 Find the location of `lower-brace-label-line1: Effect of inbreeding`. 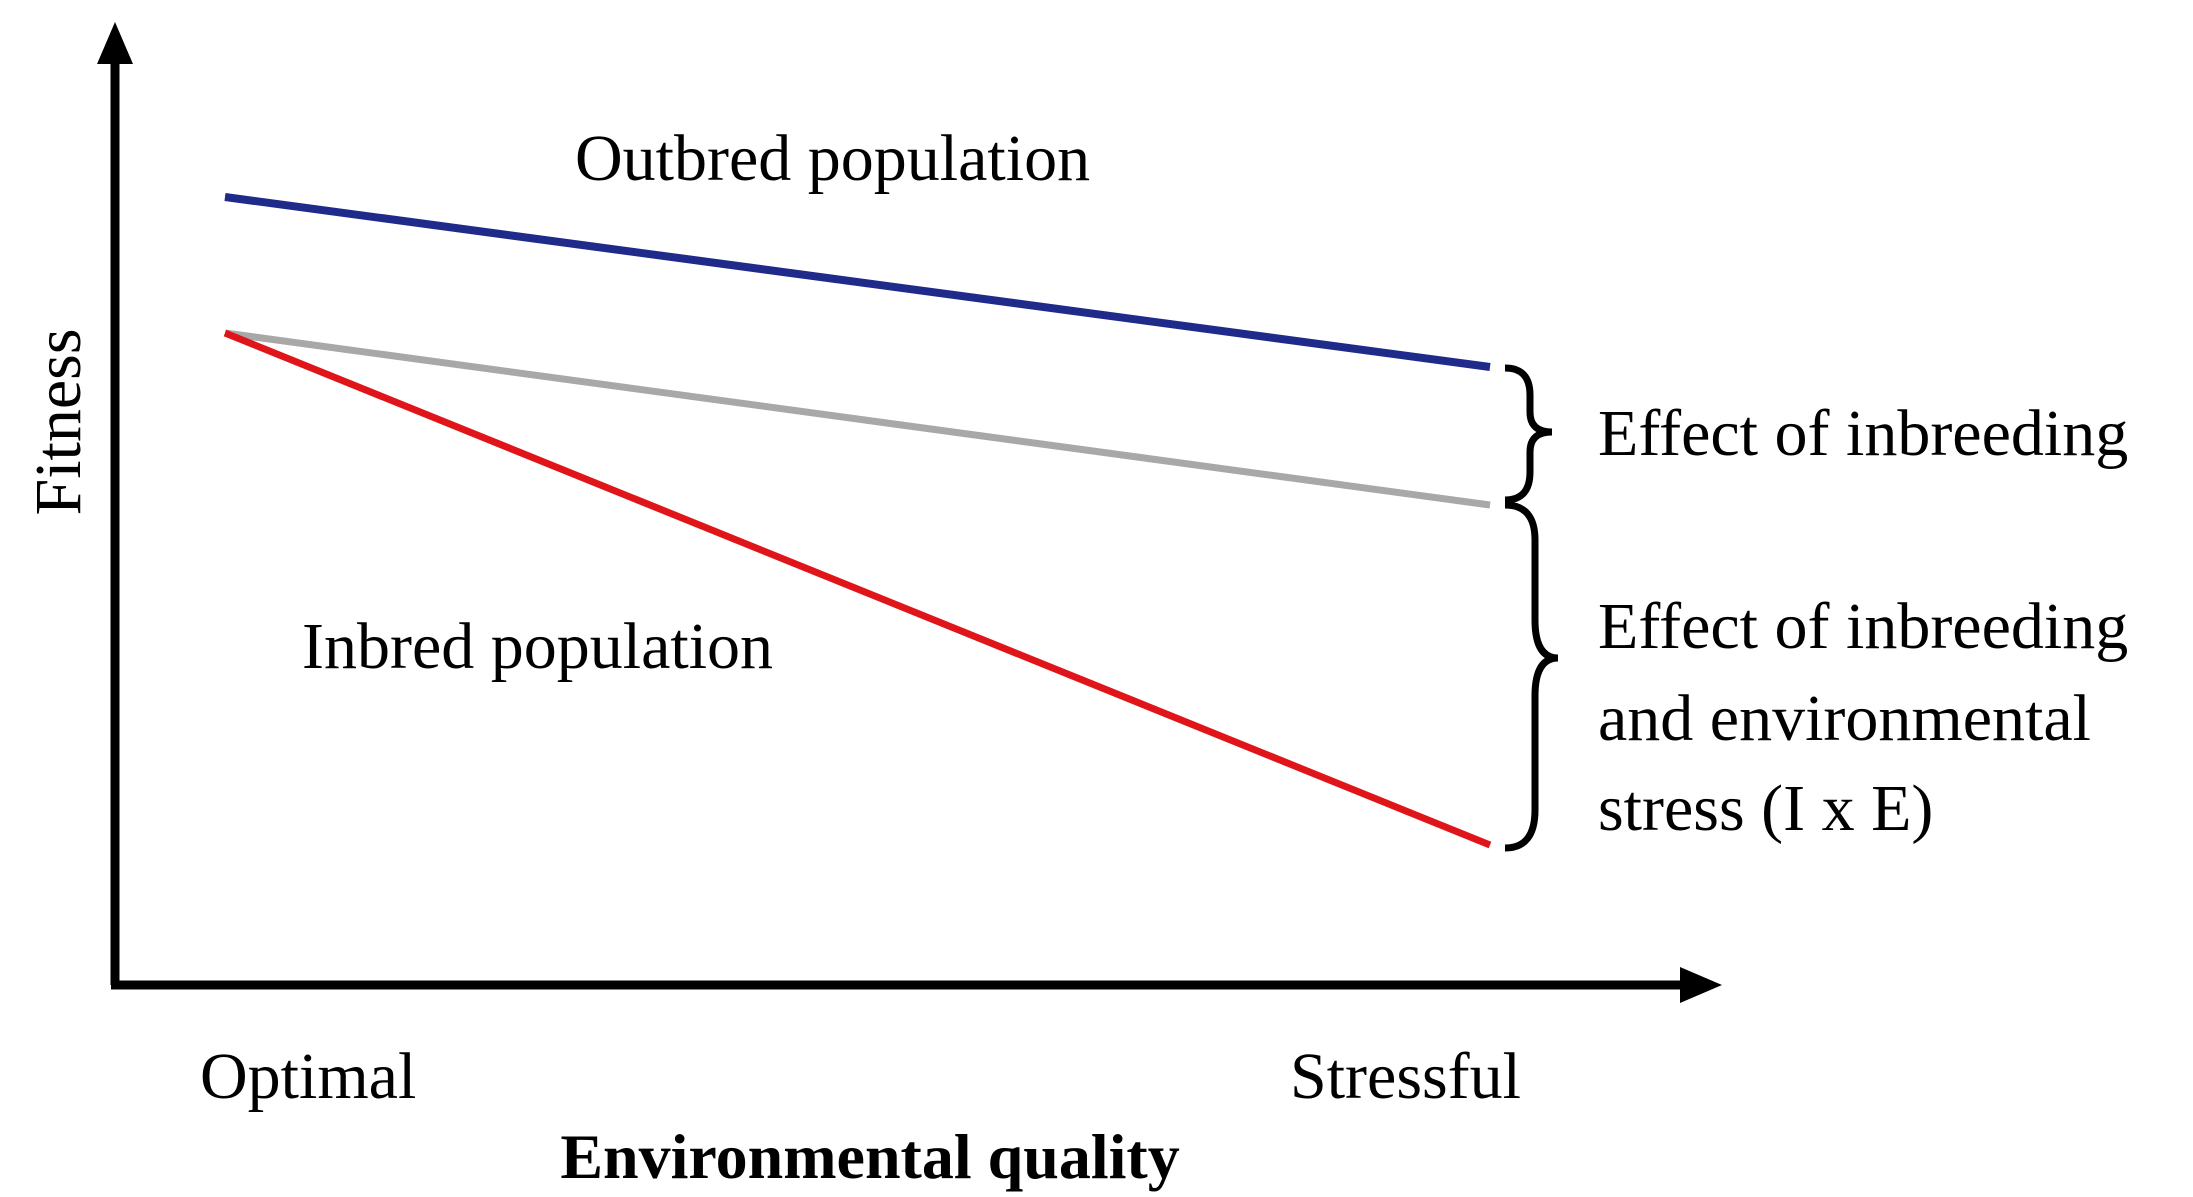

lower-brace-label-line1: Effect of inbreeding is located at coordinates (1863, 626).